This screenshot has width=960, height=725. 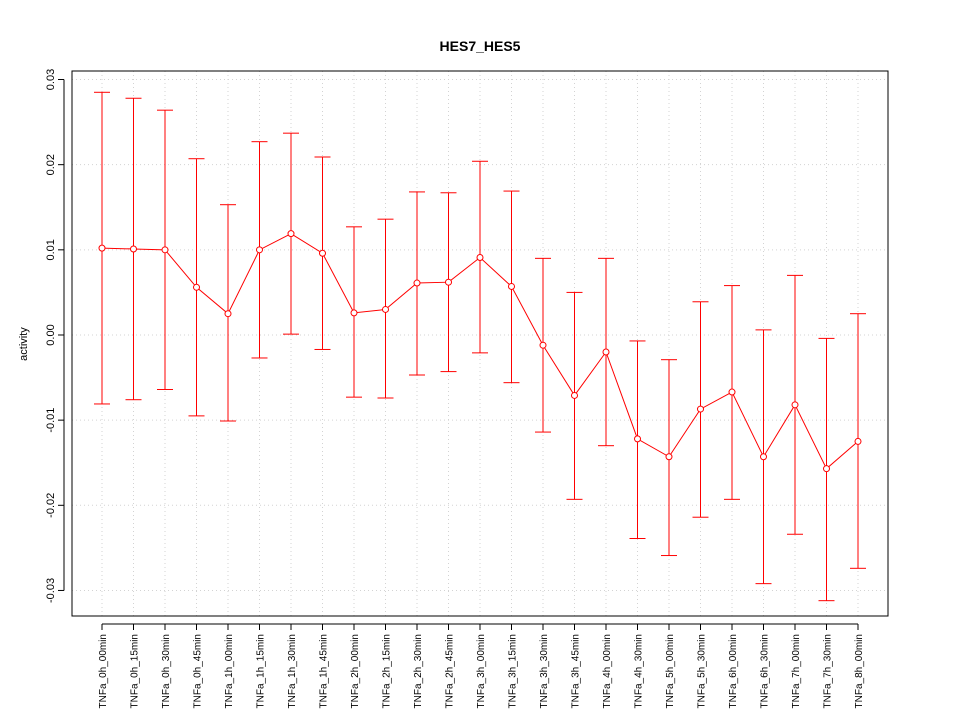 What do you see at coordinates (166, 671) in the screenshot?
I see `x-tick-label: TNFa_0h_30min` at bounding box center [166, 671].